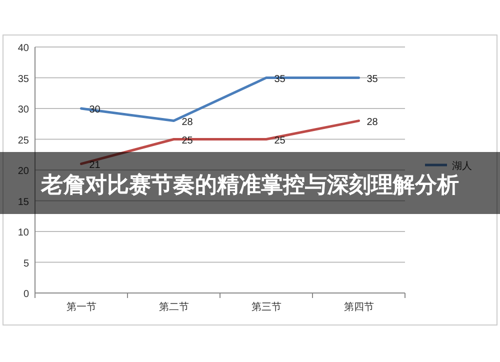 The image size is (500, 362). I want to click on text: 老詹对比赛节奏的精准掌控与深刻理解分析, so click(249, 184).